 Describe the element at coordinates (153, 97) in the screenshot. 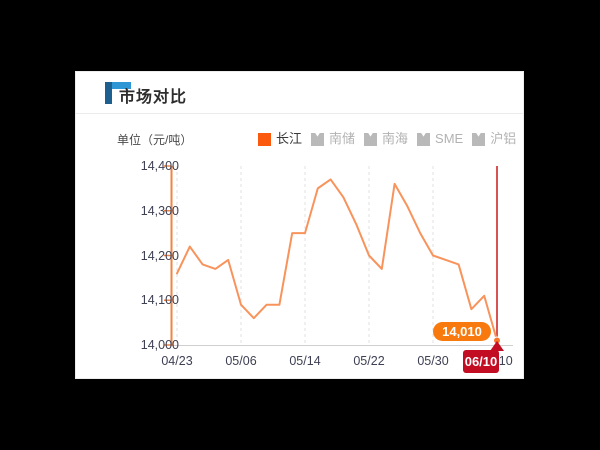

I see `page-title: 市场对比` at that location.